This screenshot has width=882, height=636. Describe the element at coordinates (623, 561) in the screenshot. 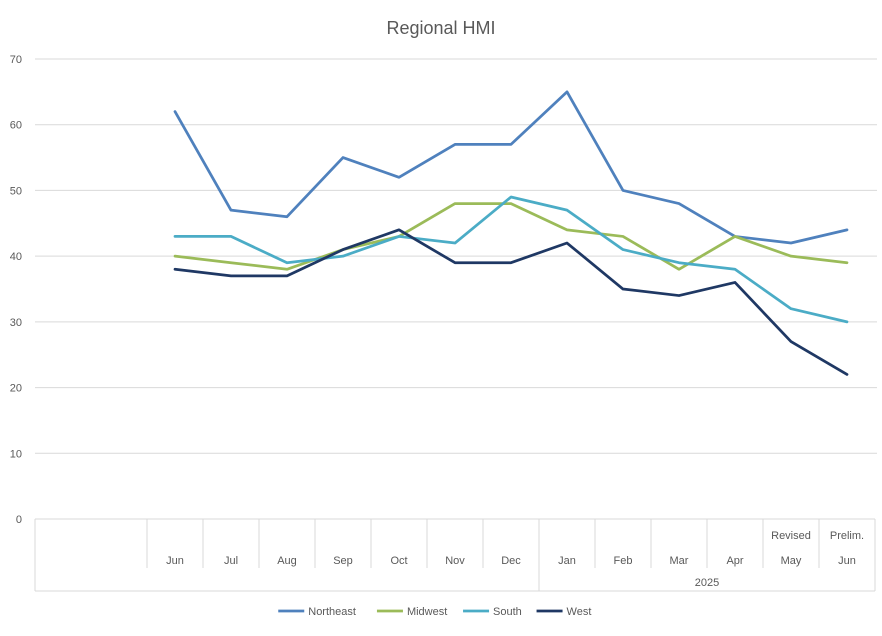

I see `x-tick-label: Feb` at that location.